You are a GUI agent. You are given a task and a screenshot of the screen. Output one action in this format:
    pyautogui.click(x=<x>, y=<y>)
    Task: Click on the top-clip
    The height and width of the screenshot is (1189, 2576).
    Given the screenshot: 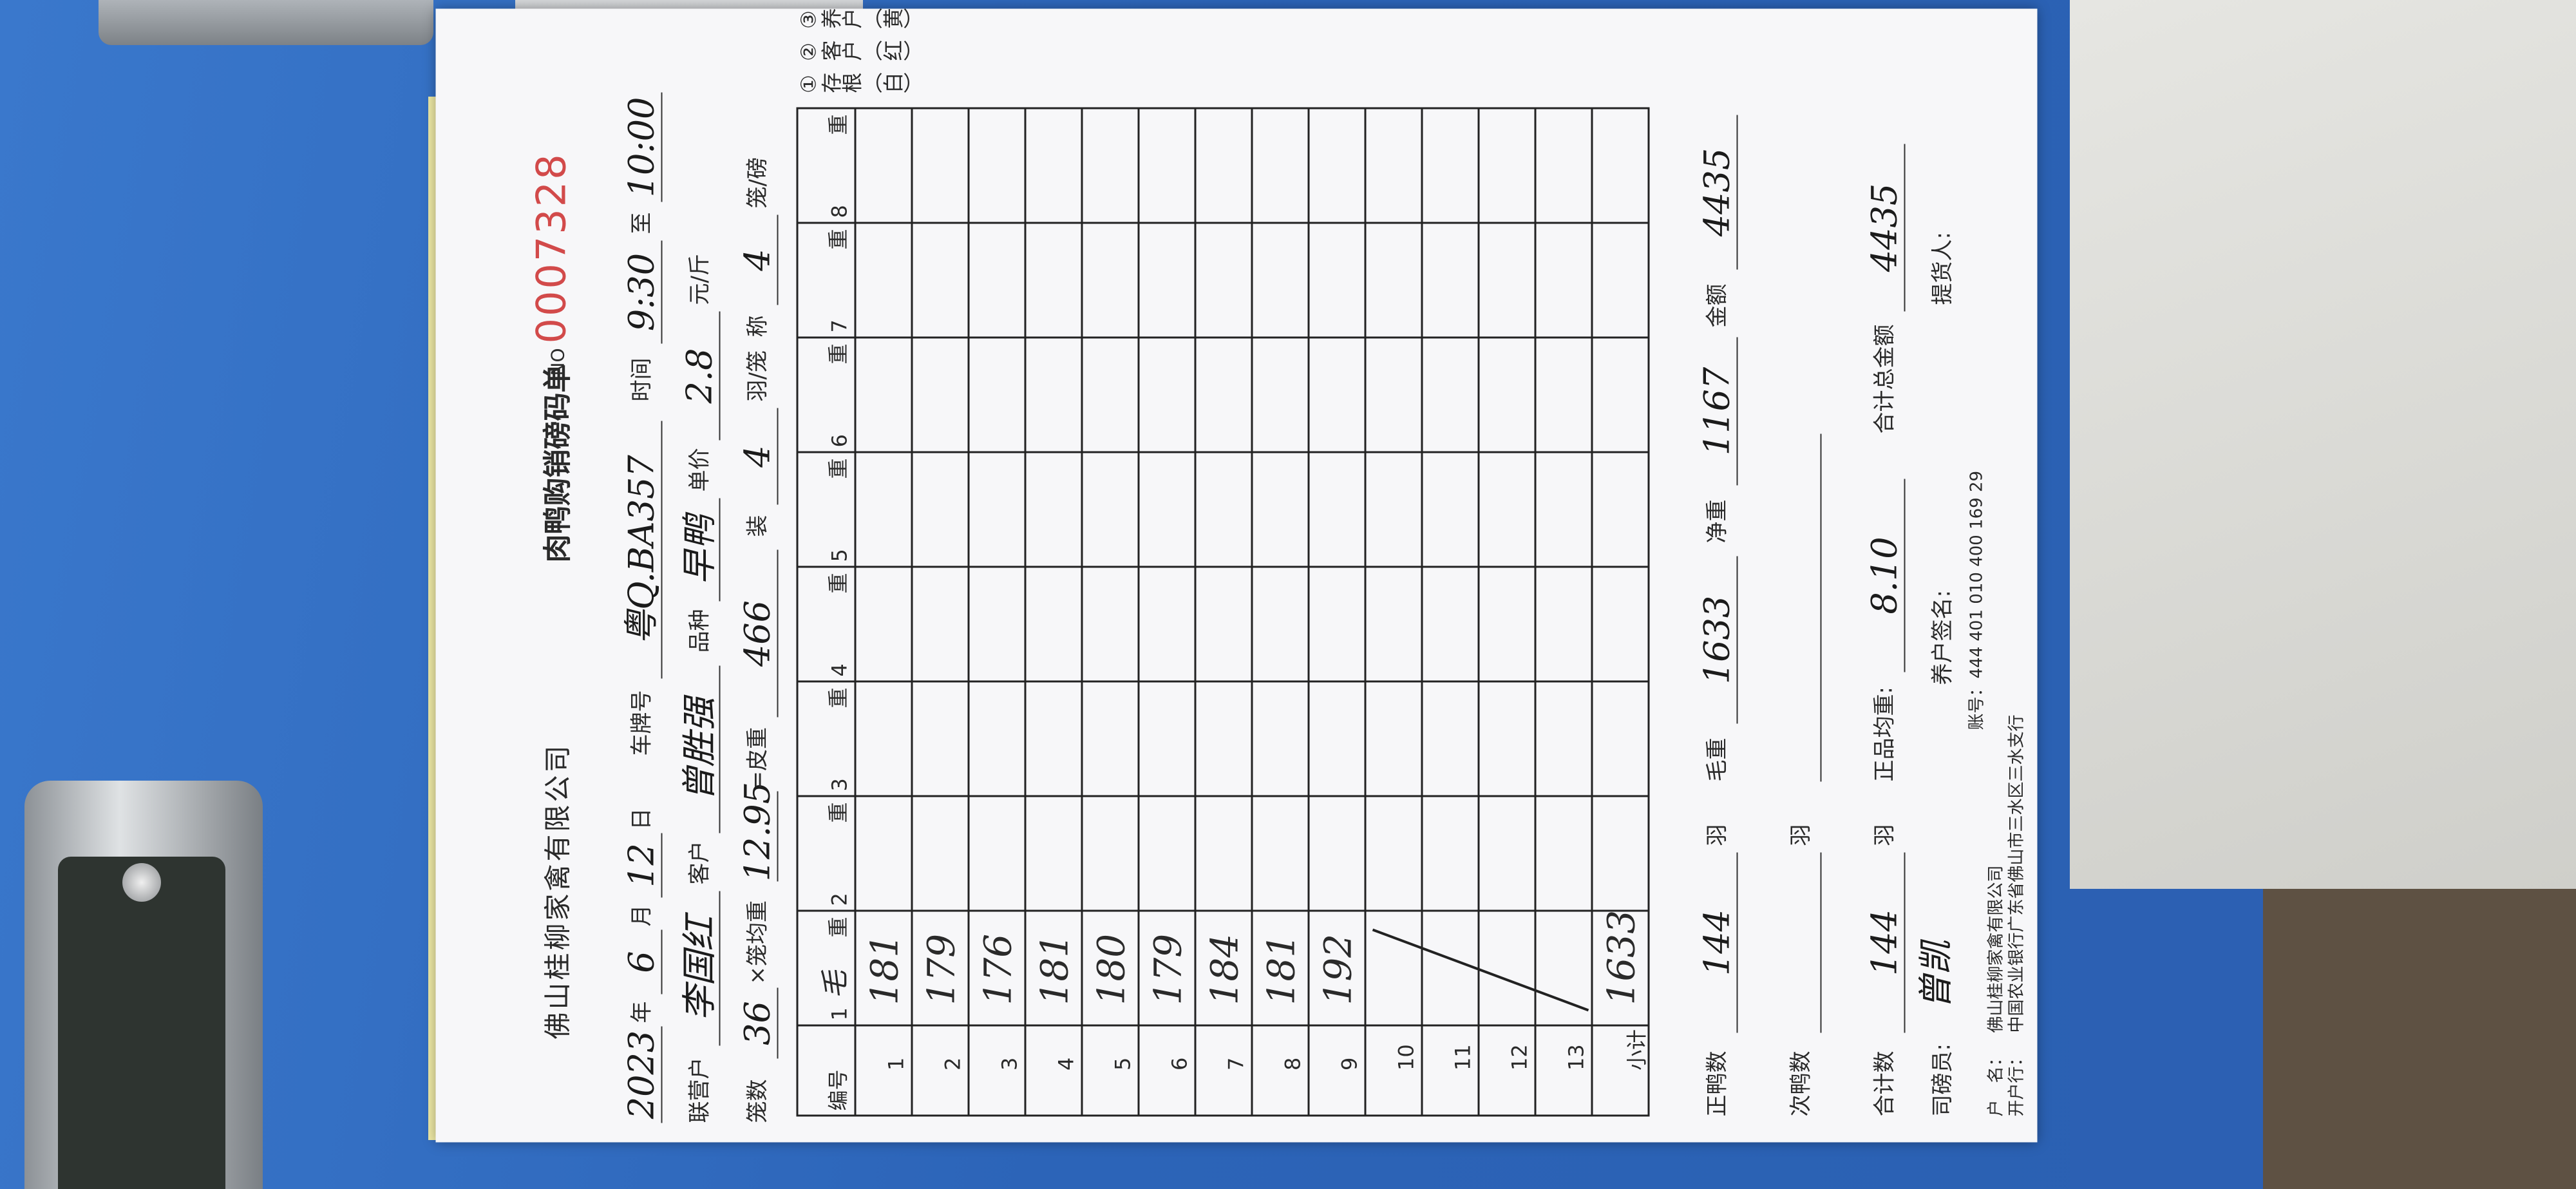 What is the action you would take?
    pyautogui.click(x=266, y=22)
    